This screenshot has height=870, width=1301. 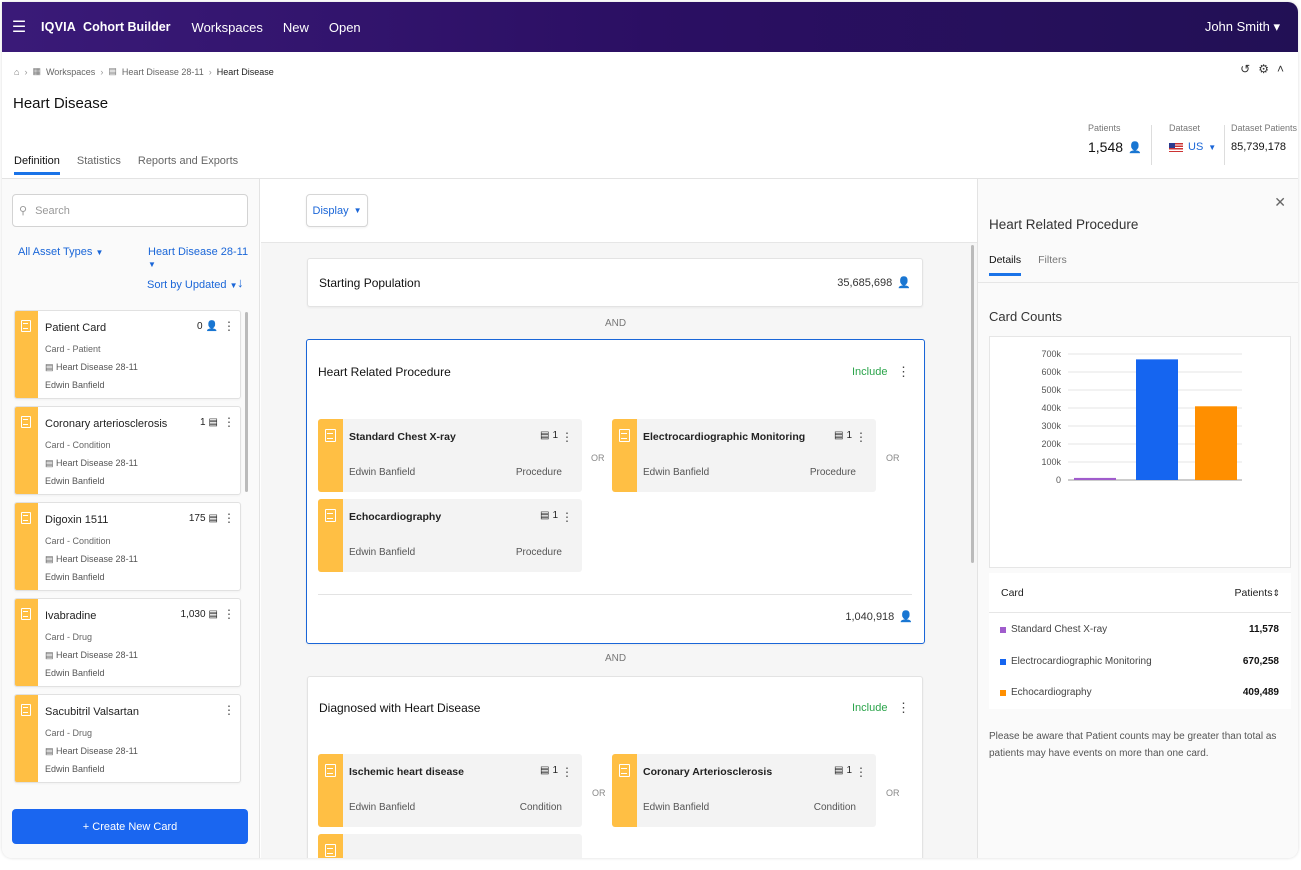 I want to click on nav-new: New, so click(x=295, y=27).